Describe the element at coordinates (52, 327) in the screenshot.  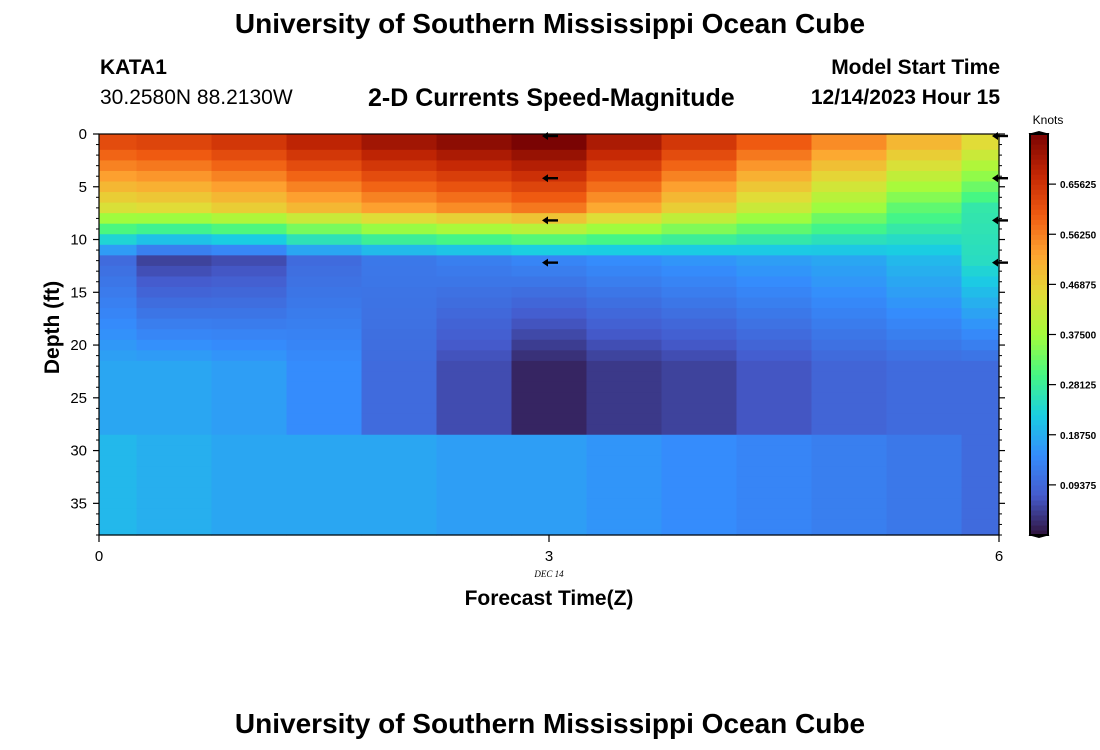
I see `y-axis-label: Depth (ft)` at that location.